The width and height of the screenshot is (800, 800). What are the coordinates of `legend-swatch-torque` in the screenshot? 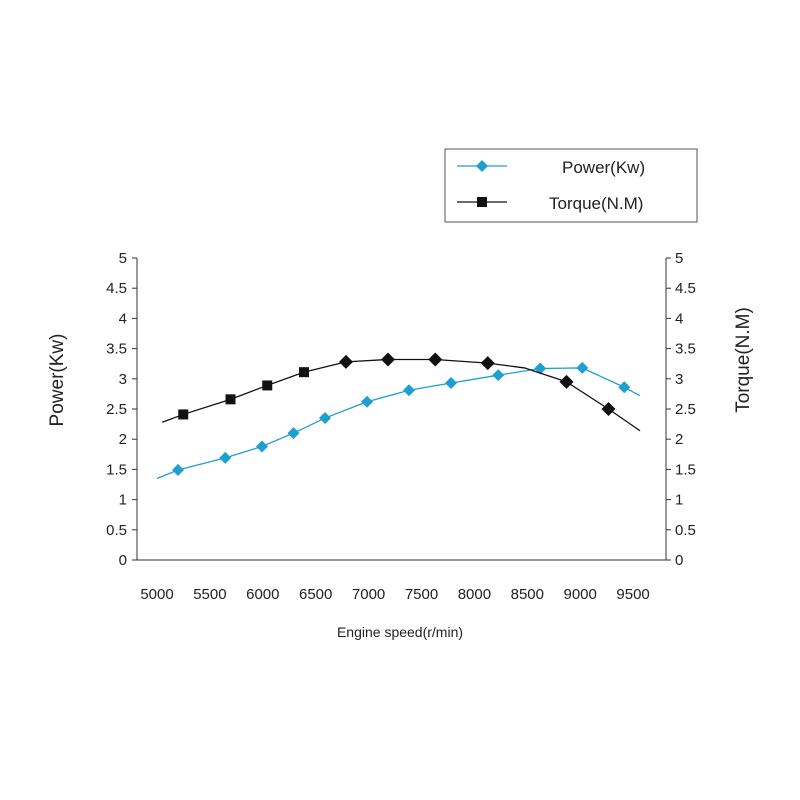 It's located at (482, 202).